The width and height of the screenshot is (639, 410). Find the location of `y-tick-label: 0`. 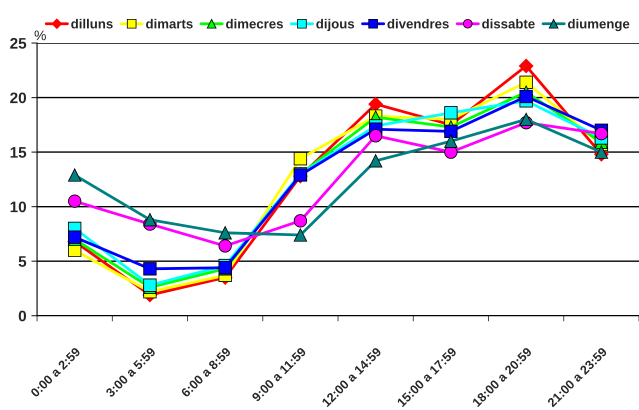

y-tick-label: 0 is located at coordinates (22, 316).